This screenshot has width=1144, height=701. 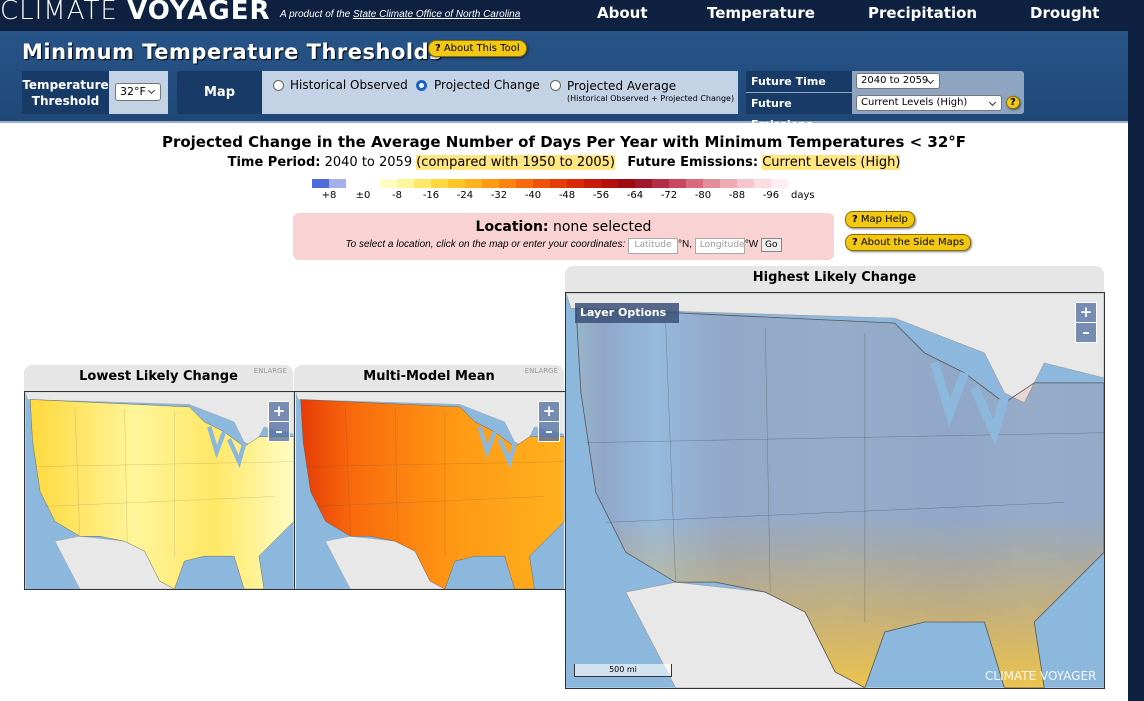 What do you see at coordinates (635, 195) in the screenshot?
I see `legend-label: -64` at bounding box center [635, 195].